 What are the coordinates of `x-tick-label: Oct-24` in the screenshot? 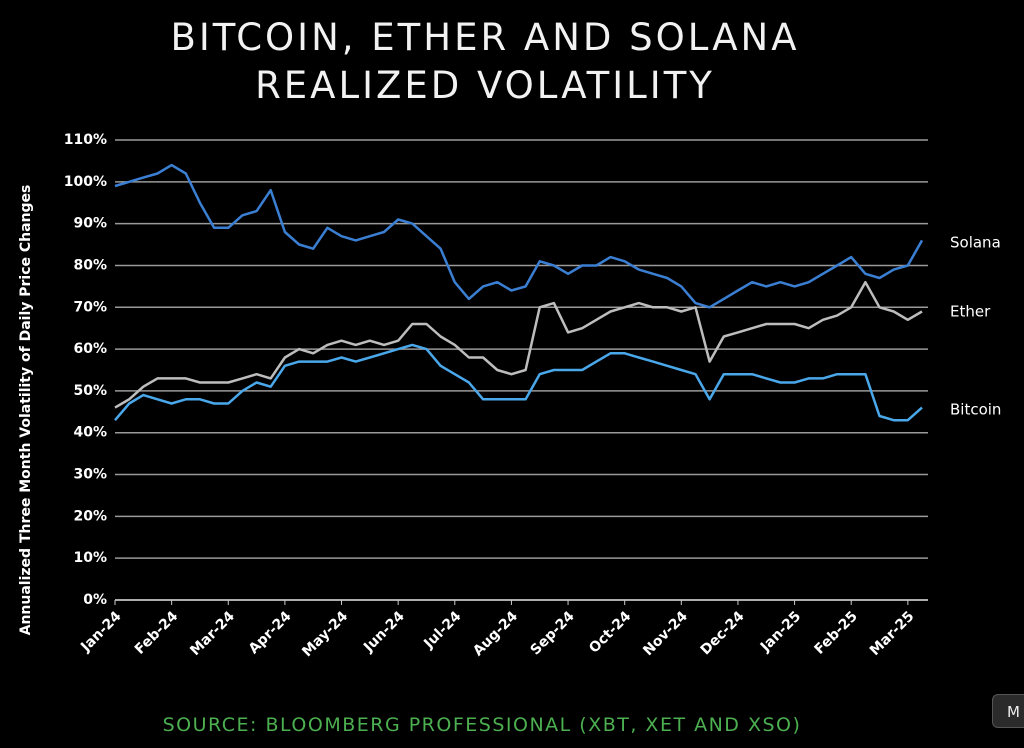 It's located at (610, 632).